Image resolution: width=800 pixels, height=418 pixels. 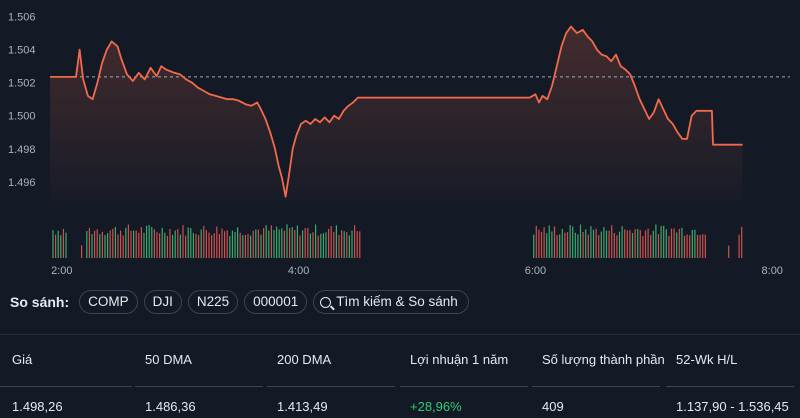 What do you see at coordinates (108, 302) in the screenshot?
I see `compare-chip-comp: COMP` at bounding box center [108, 302].